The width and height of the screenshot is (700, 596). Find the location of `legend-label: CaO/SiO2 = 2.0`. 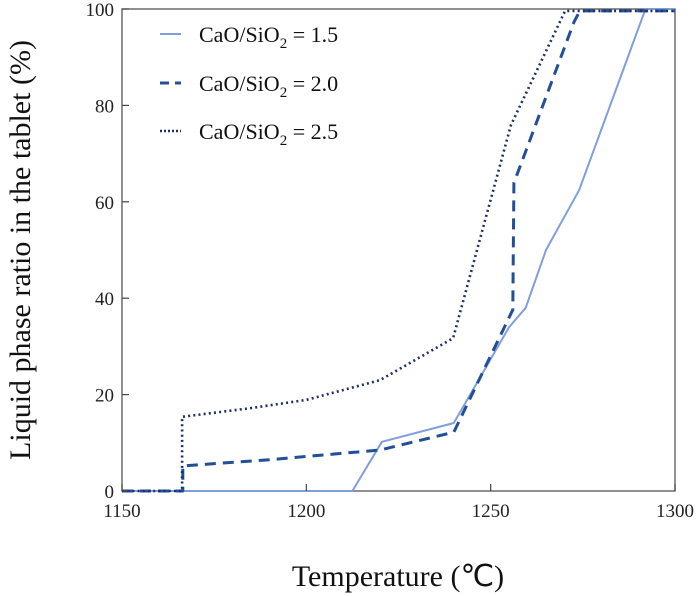

legend-label: CaO/SiO2 = 2.0 is located at coordinates (268, 86).